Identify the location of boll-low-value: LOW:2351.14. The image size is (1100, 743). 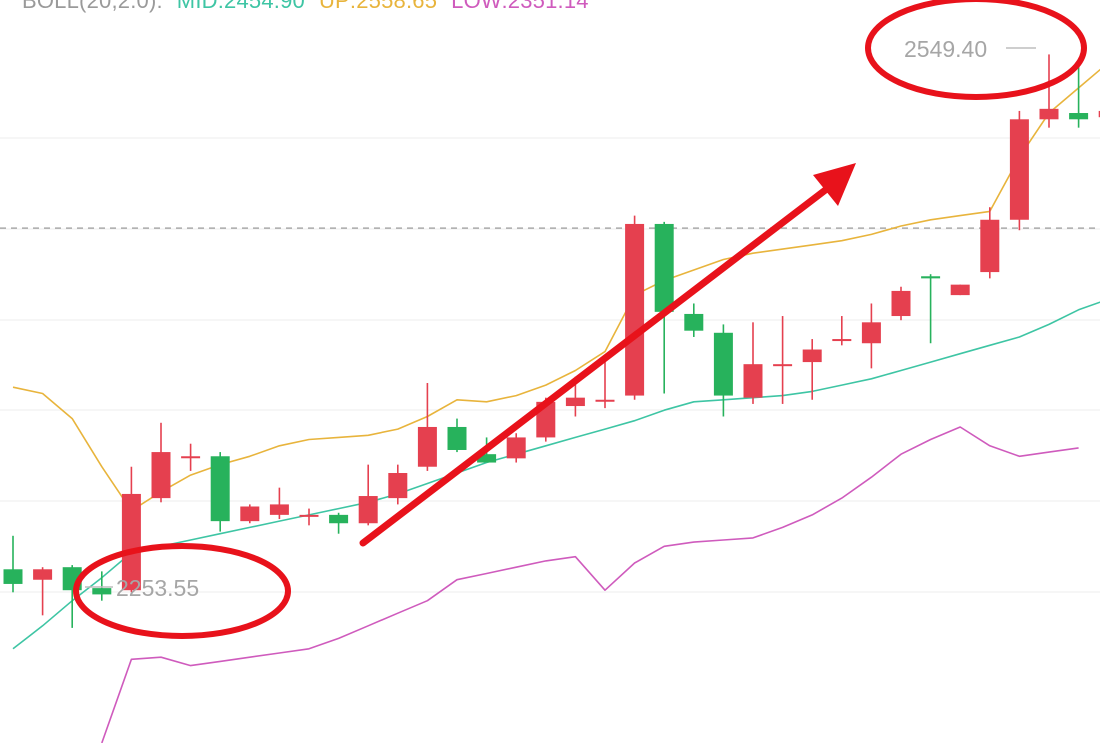
(520, 6).